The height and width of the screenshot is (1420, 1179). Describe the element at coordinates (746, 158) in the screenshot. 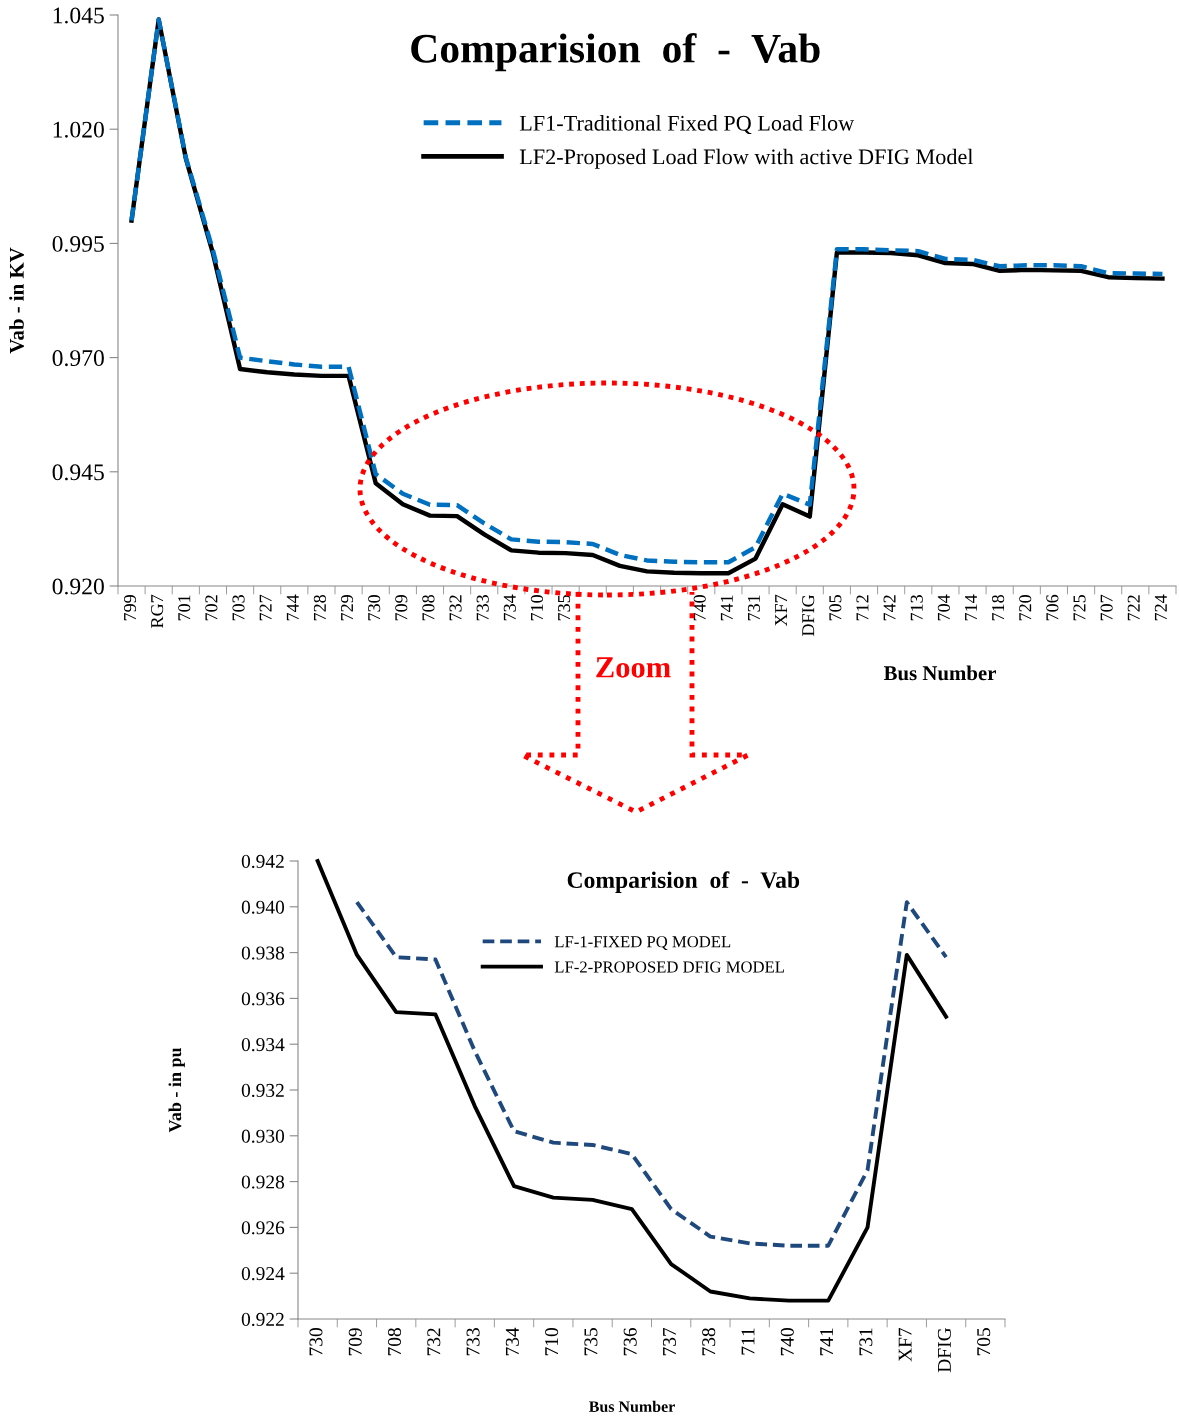

I see `legend-label: LF2-Proposed Load Flow with active DFIG Model` at that location.